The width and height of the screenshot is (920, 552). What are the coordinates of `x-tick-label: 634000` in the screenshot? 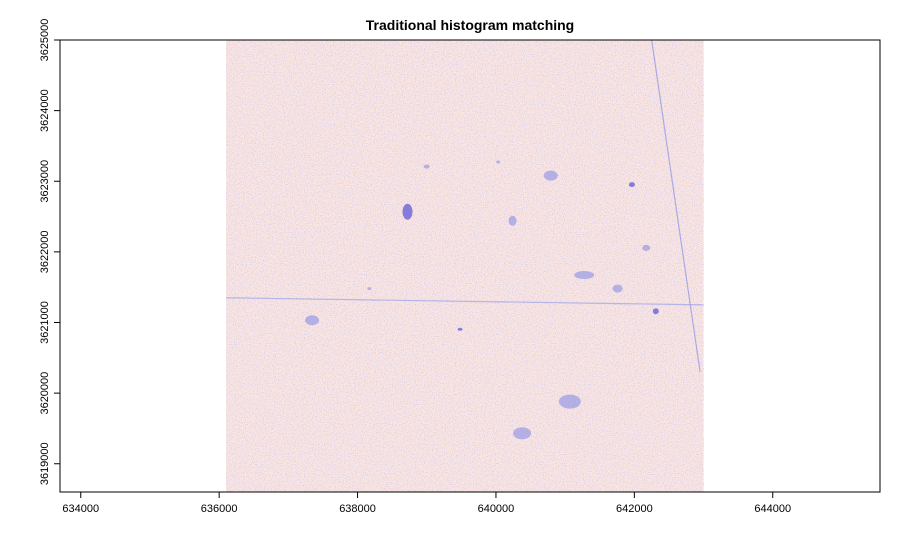 It's located at (80, 509).